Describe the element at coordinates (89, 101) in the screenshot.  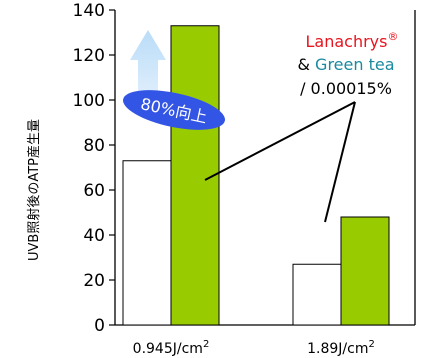
I see `y-tick-label: 100` at that location.